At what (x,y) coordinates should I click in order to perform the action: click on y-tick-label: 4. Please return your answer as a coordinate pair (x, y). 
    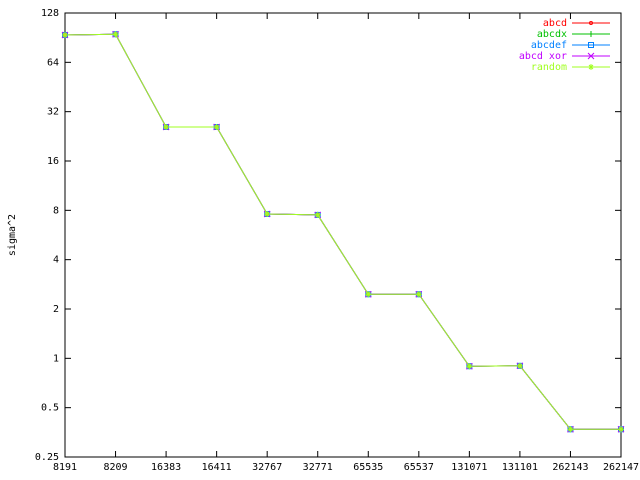
    Looking at the image, I should click on (56, 260).